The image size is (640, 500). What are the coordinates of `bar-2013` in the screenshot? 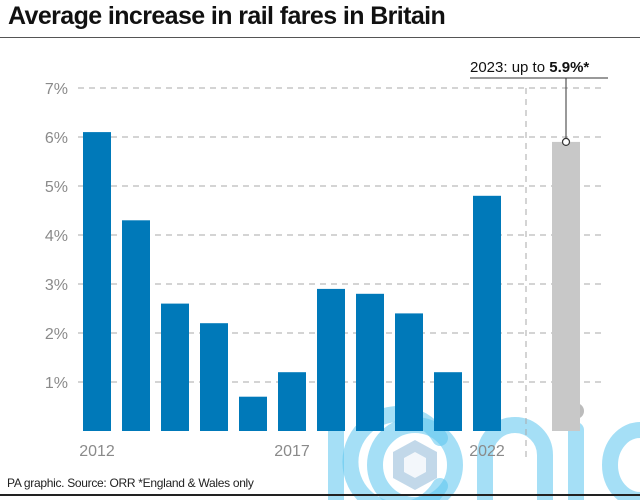 It's located at (136, 325).